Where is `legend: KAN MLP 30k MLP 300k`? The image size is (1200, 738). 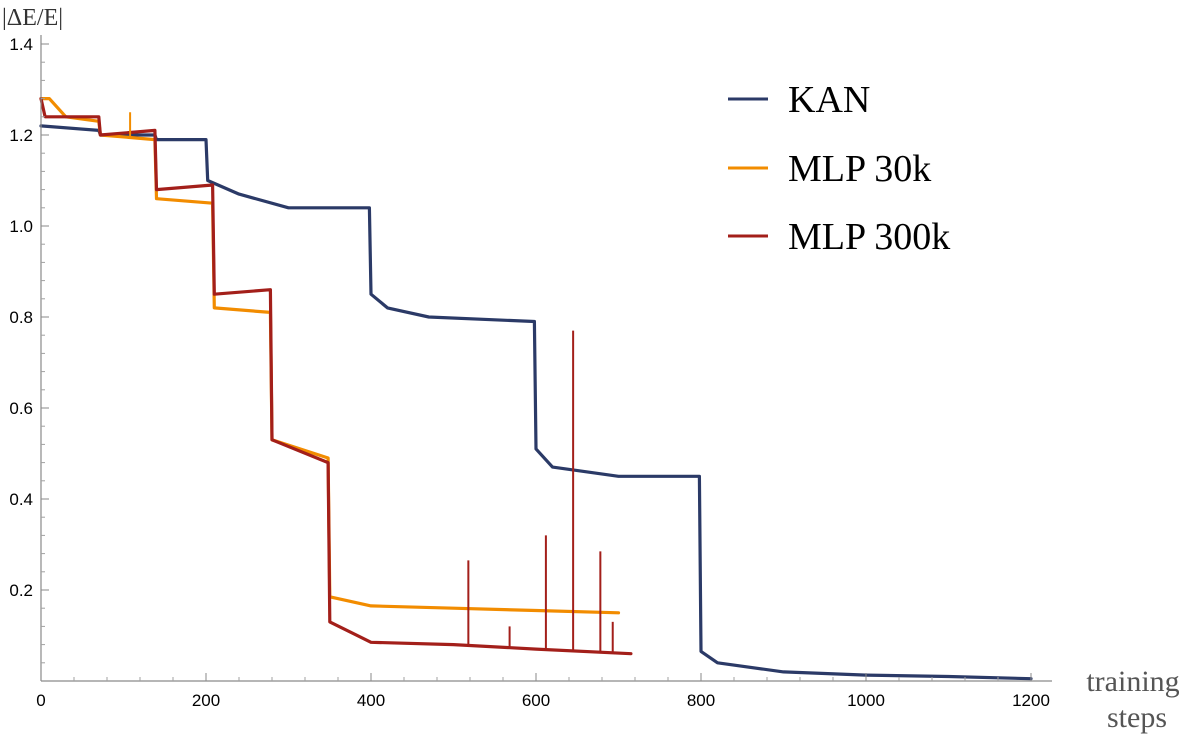
legend: KAN MLP 30k MLP 300k is located at coordinates (839, 168).